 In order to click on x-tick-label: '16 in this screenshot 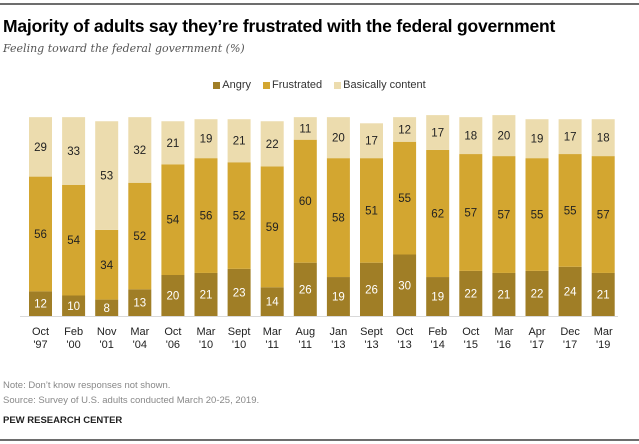, I will do `click(504, 345)`.